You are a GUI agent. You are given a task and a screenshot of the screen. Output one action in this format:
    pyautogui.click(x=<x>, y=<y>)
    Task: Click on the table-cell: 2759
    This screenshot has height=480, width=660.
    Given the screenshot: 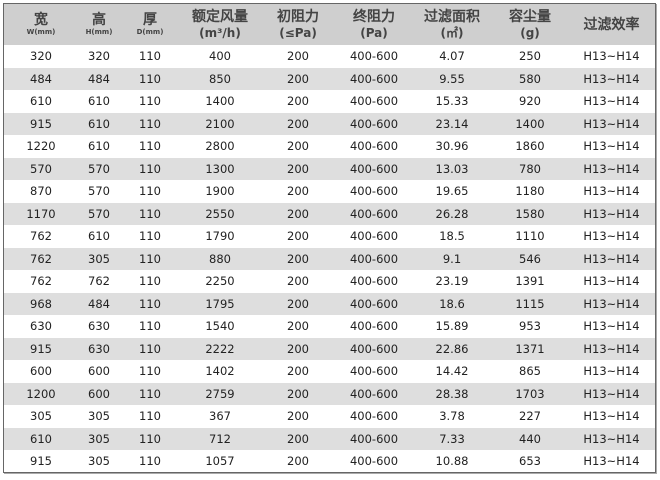 What is the action you would take?
    pyautogui.click(x=220, y=393)
    